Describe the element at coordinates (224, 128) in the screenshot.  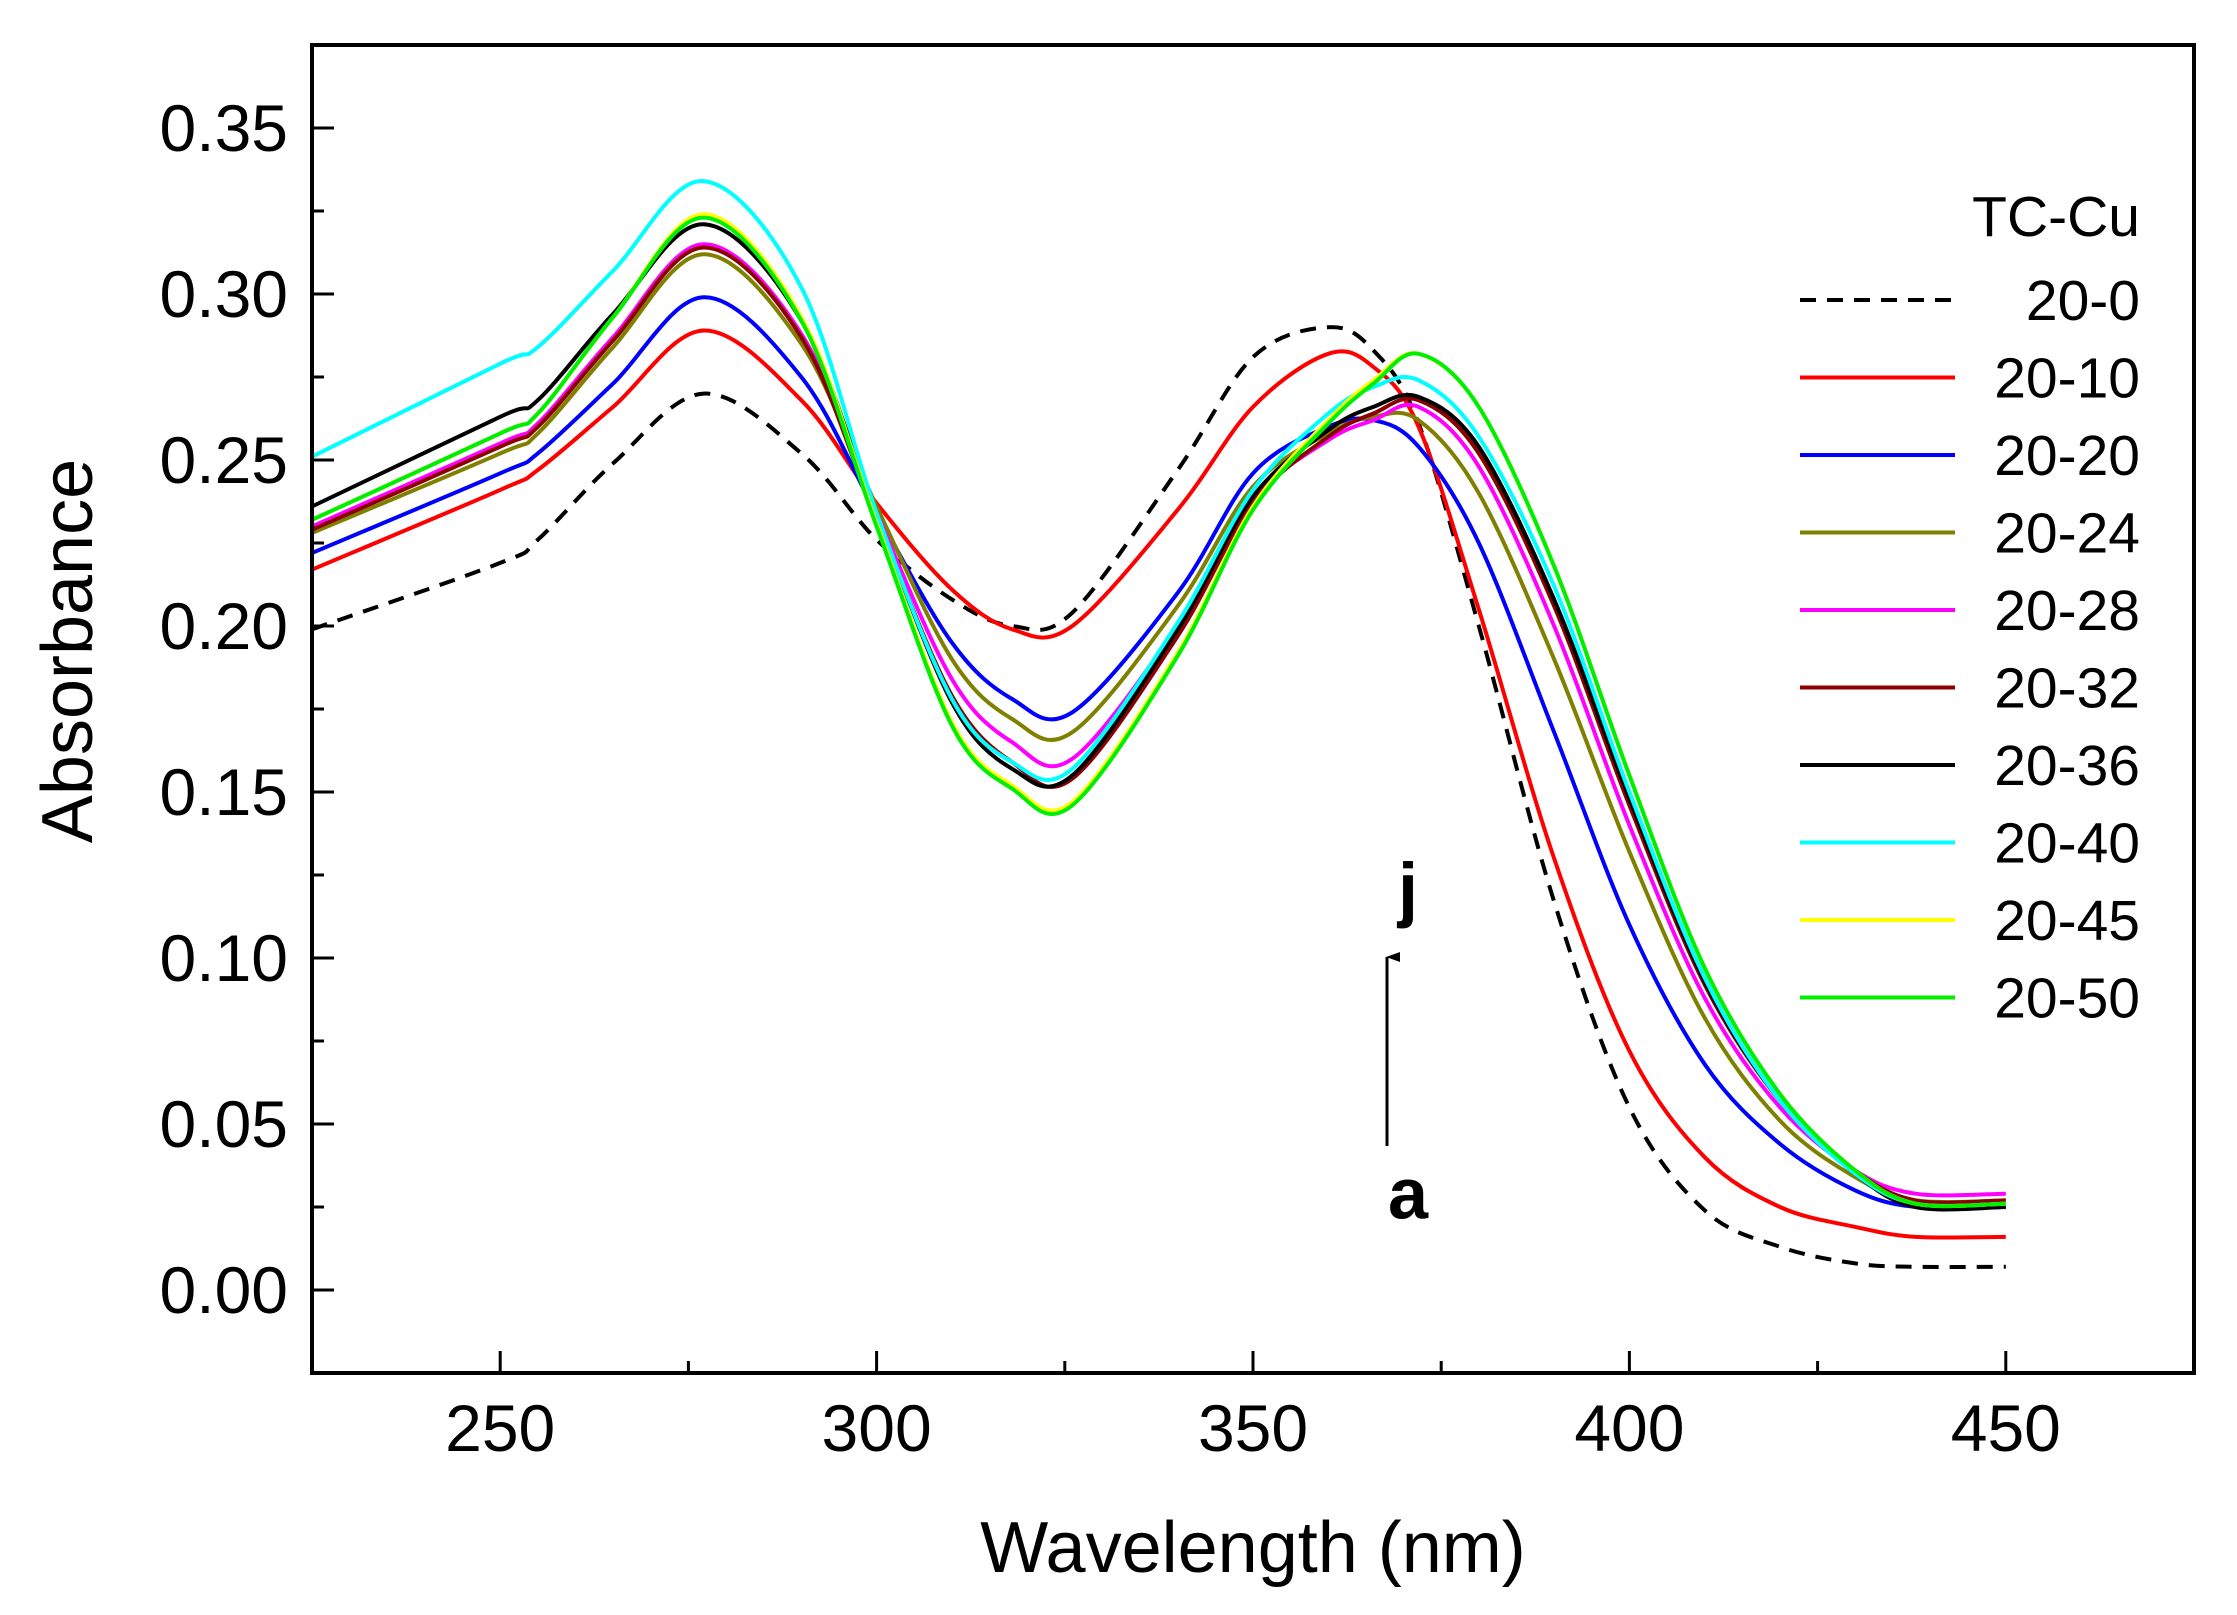
I see `y-tick-label: 0.35` at that location.